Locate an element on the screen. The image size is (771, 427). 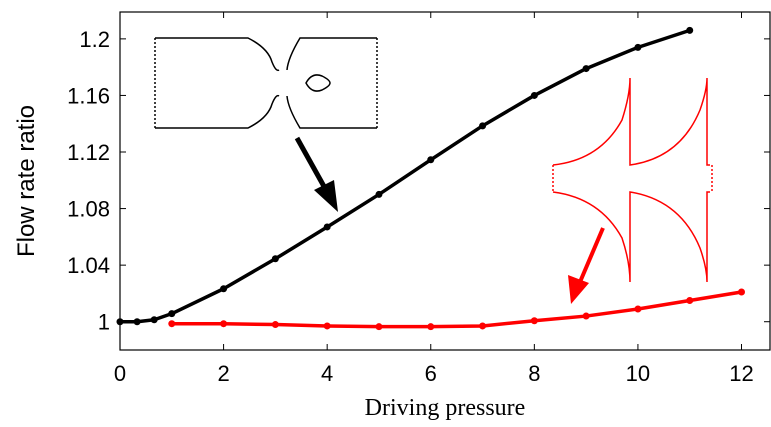
y-tick-label: 1.12 is located at coordinates (88, 152).